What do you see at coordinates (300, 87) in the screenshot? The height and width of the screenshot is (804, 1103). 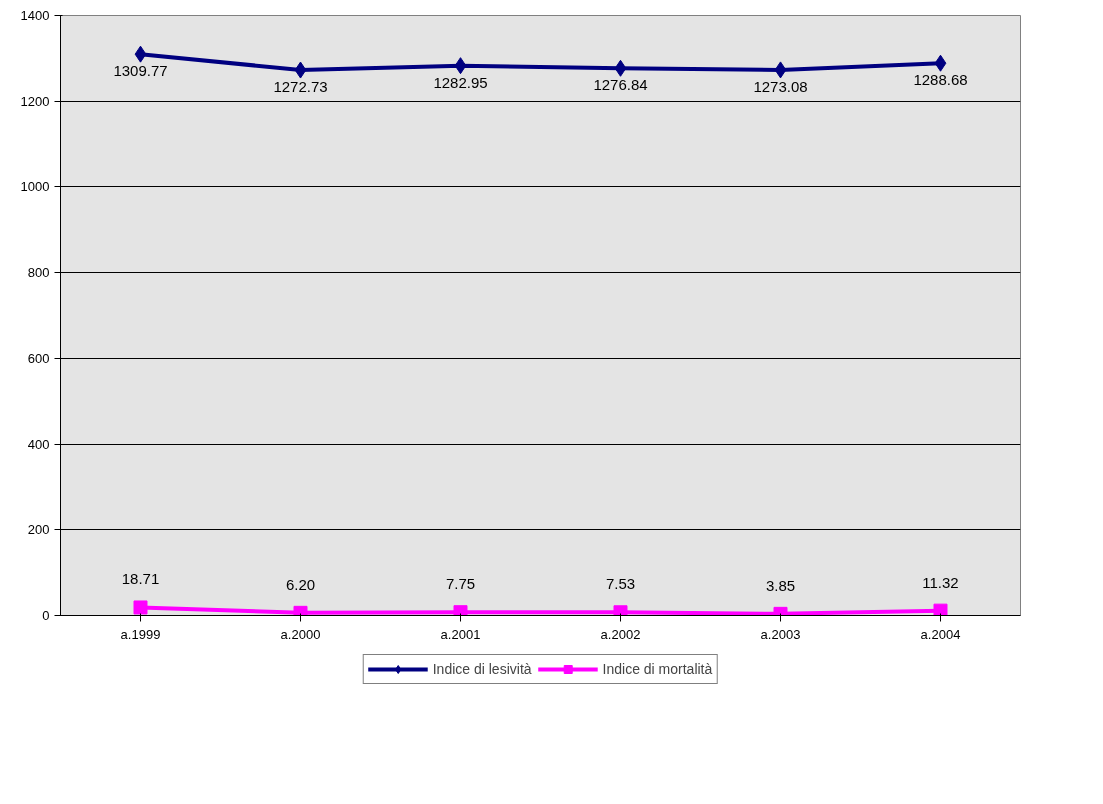 I see `data-label: 1272.73` at bounding box center [300, 87].